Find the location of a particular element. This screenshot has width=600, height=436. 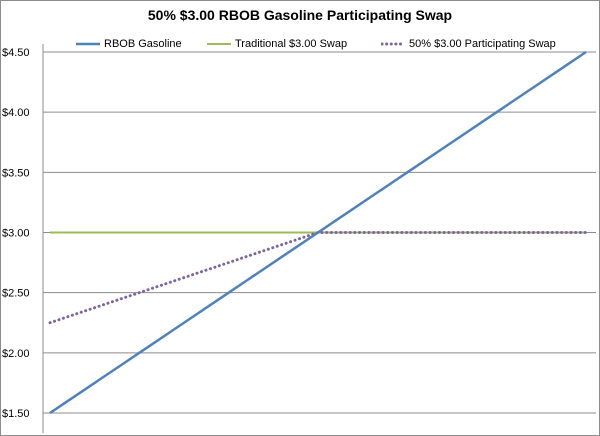

y-tick-label-6: $4.50 is located at coordinates (16, 53).